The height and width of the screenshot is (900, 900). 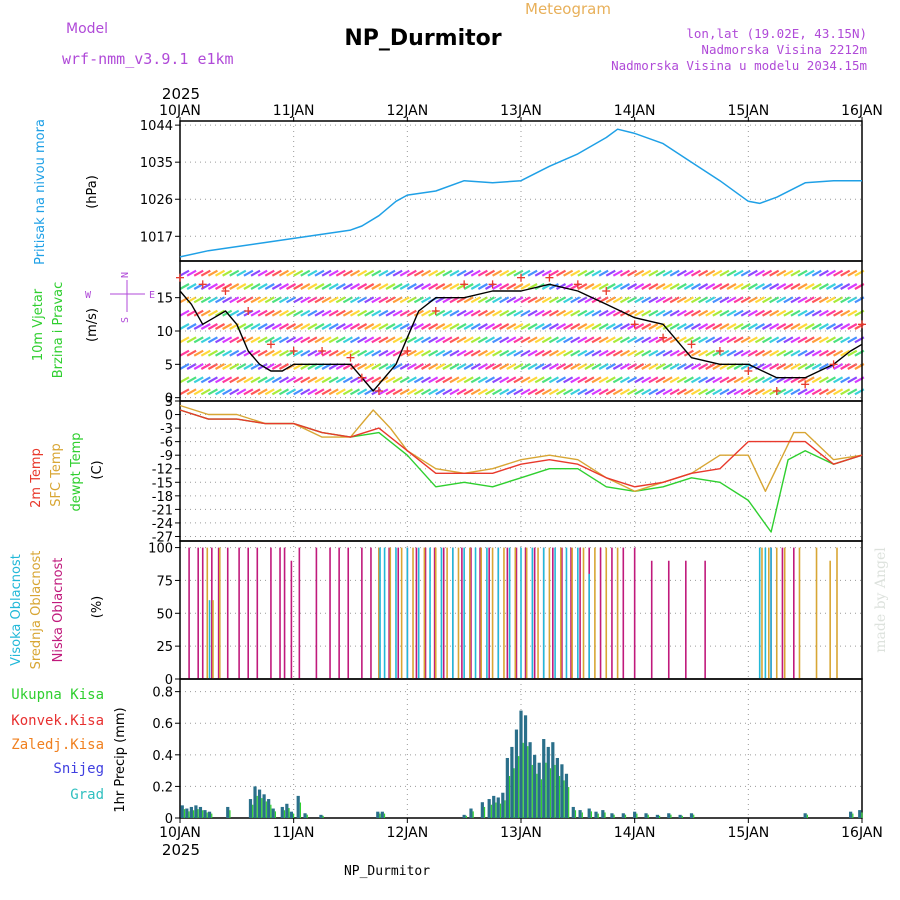 What do you see at coordinates (422, 38) in the screenshot?
I see `page-title: NP_Durmitor` at bounding box center [422, 38].